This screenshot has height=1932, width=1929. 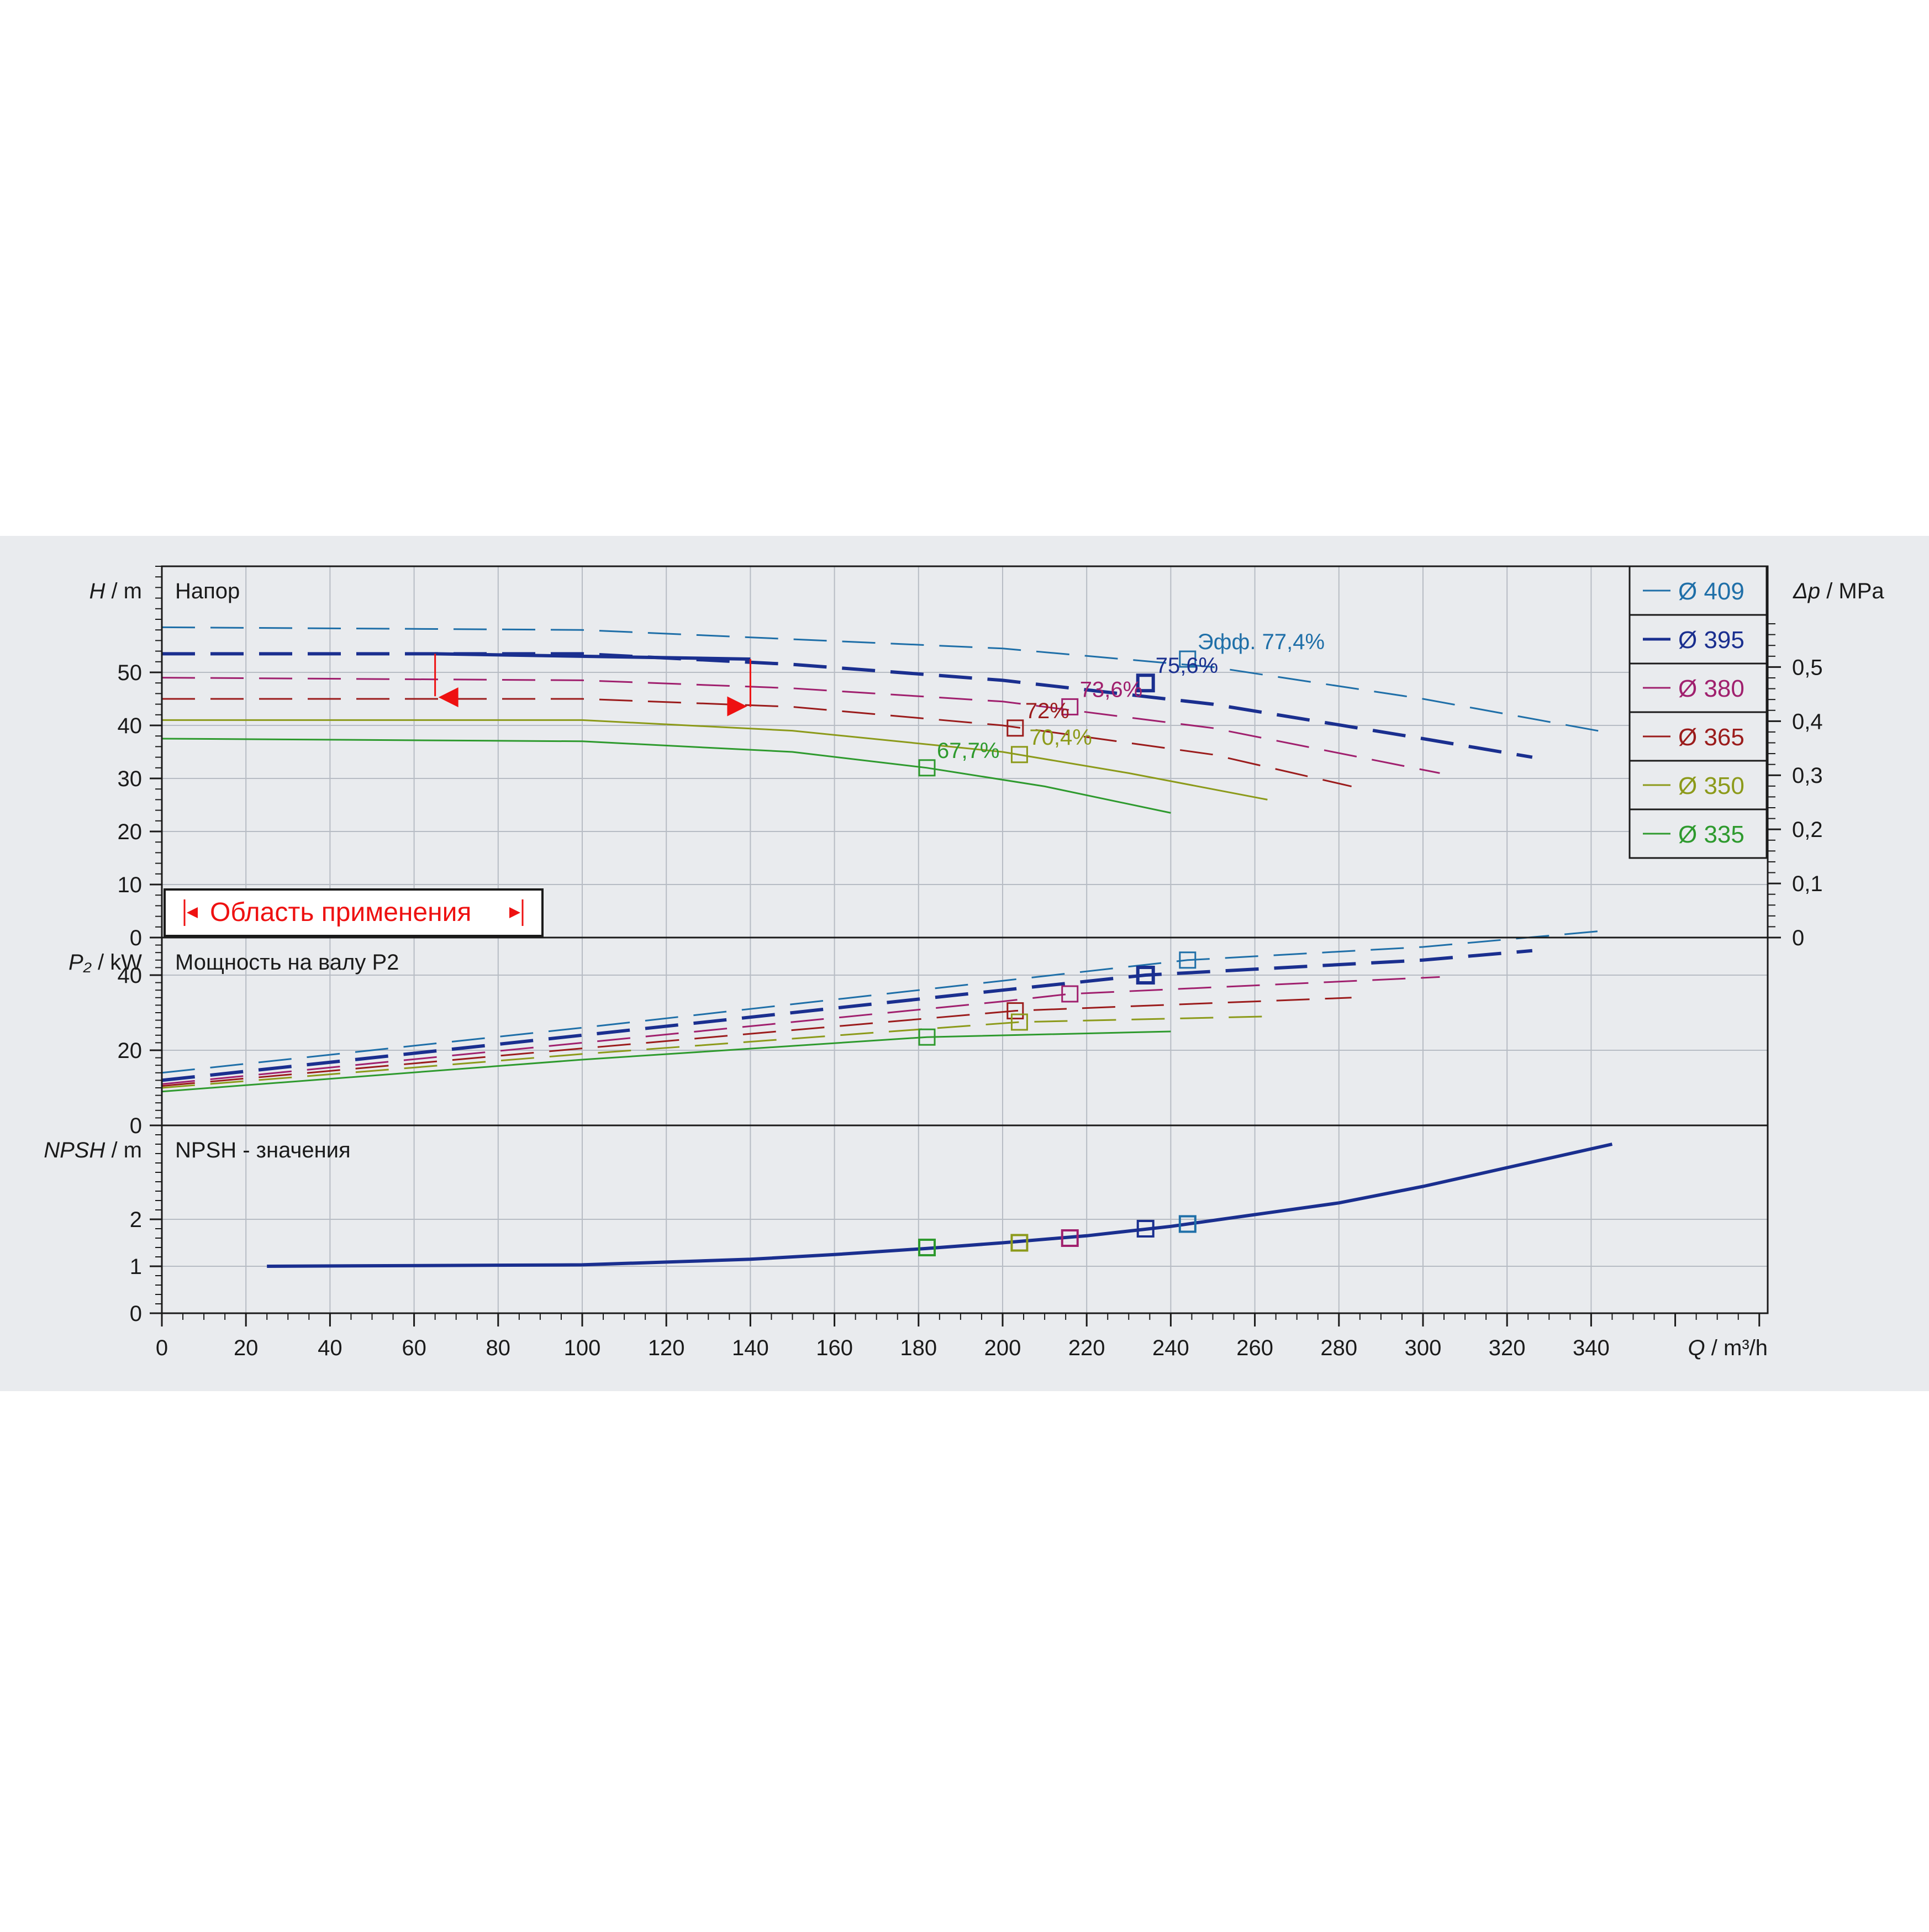 I want to click on y-tick-label-head-50: 50, so click(x=130, y=673).